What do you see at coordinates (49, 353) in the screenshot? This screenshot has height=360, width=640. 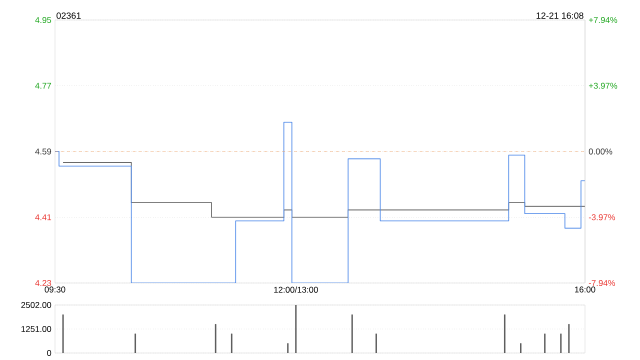 I see `y-tick-label: 0` at bounding box center [49, 353].